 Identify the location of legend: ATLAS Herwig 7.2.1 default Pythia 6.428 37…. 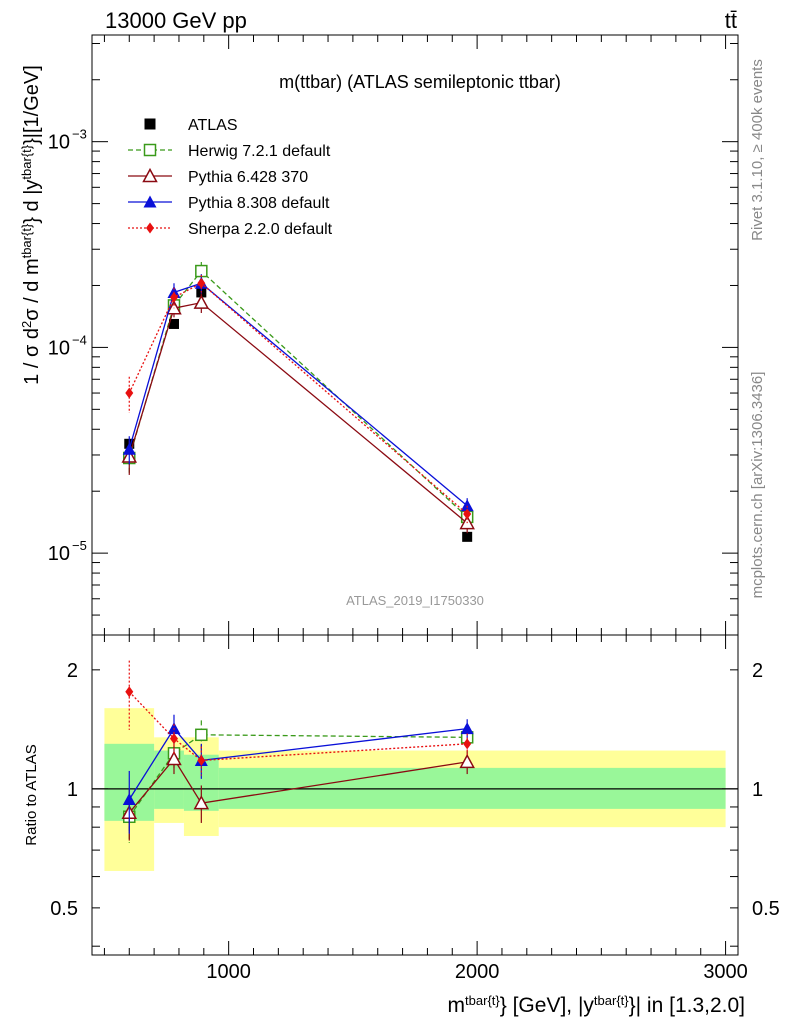
(230, 177).